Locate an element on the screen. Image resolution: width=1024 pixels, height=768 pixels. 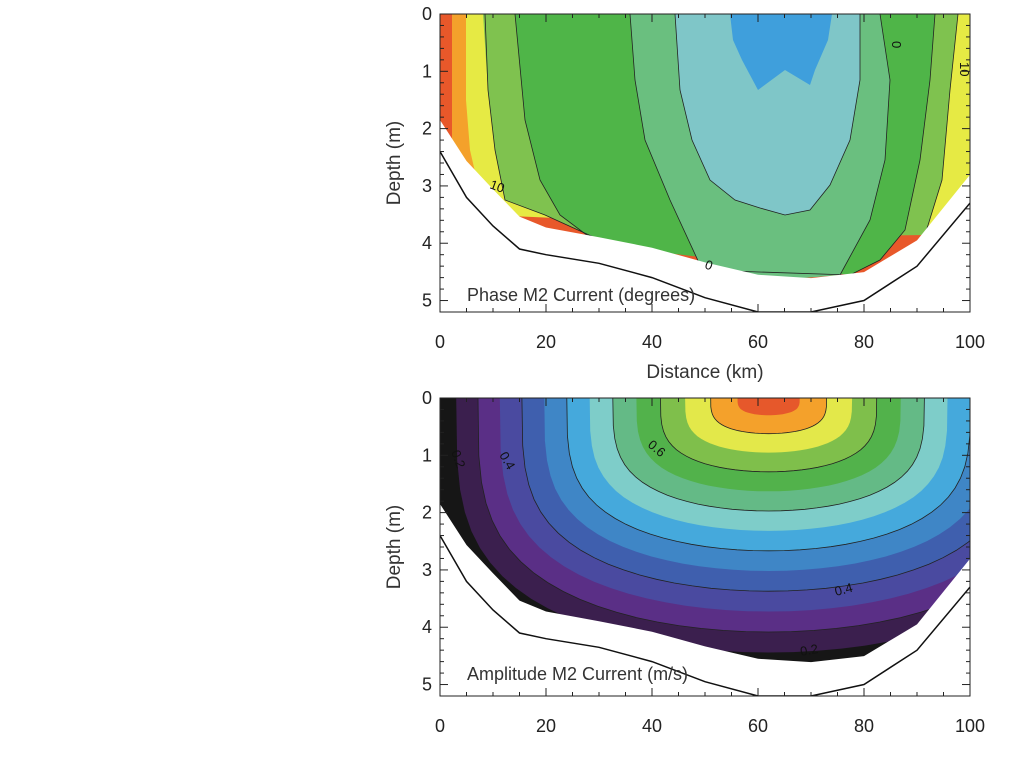
phase-x-axis-title: Distance (km) is located at coordinates (704, 372).